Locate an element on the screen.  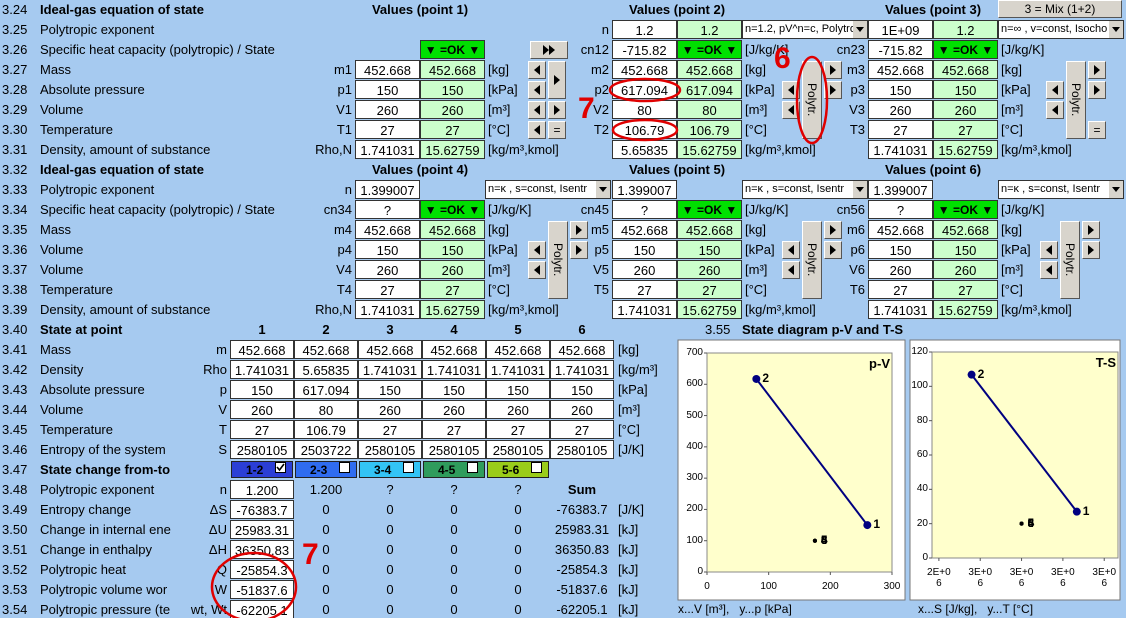
copy-forward-button is located at coordinates (549, 50).